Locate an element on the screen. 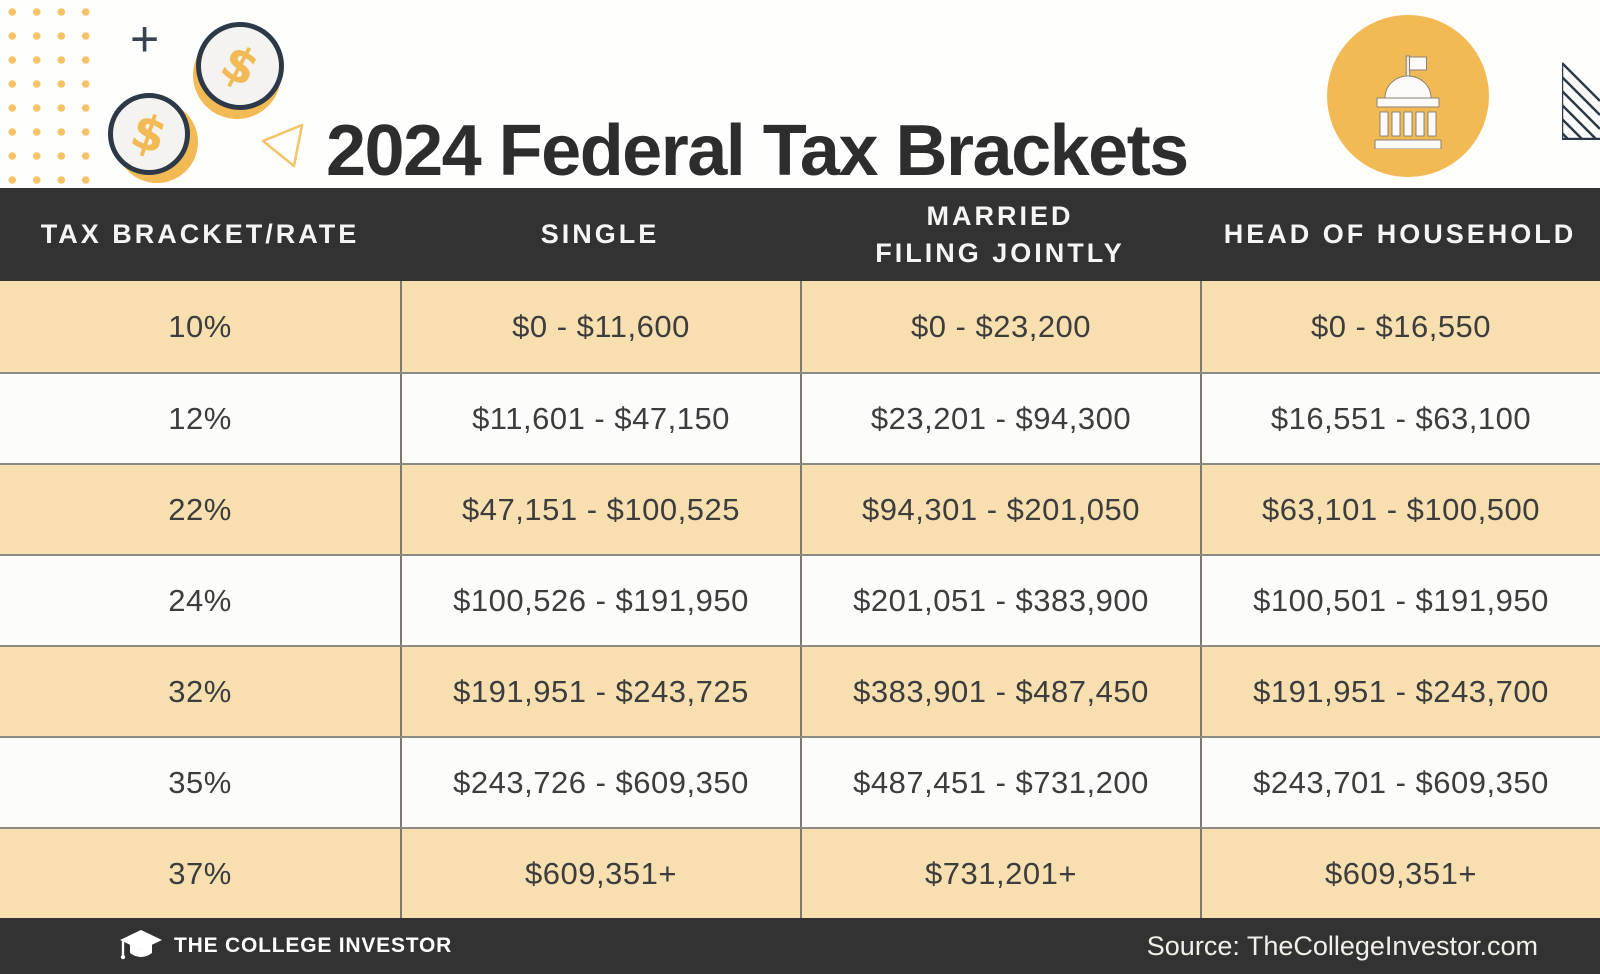 This screenshot has height=974, width=1600. married-cell: $487,451 - $731,200 is located at coordinates (1000, 782).